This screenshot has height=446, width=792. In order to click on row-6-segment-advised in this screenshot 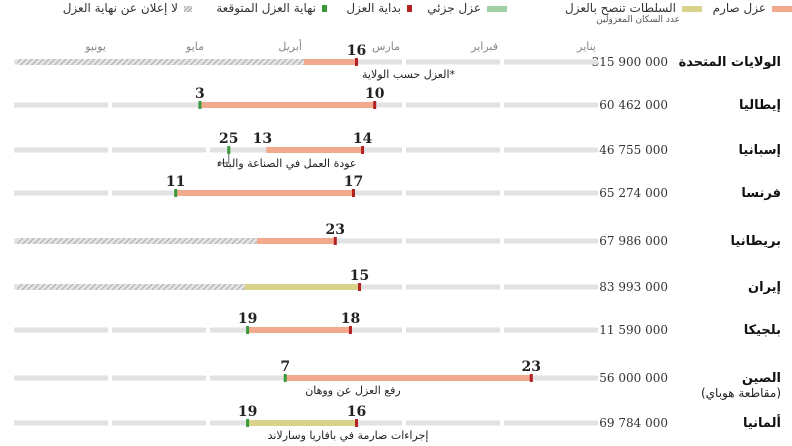, I will do `click(302, 287)`.